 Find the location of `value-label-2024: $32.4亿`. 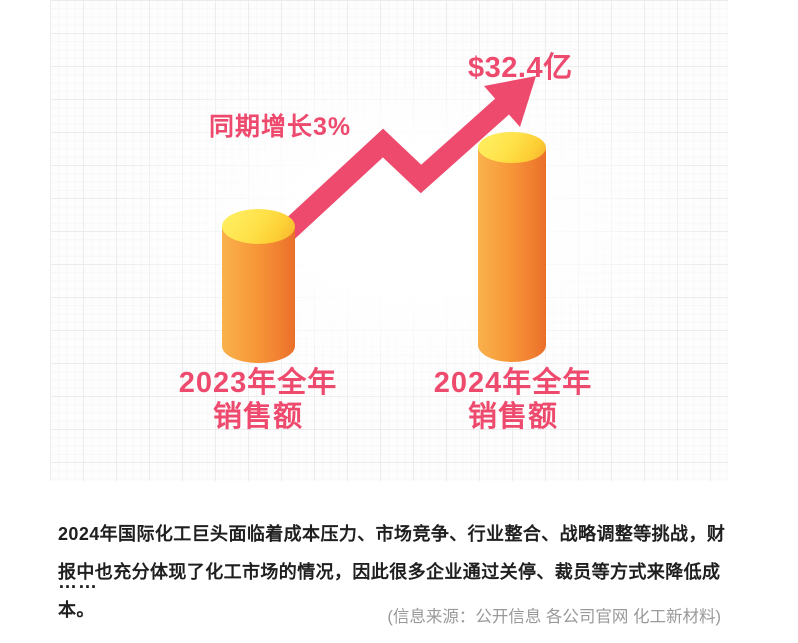

value-label-2024: $32.4亿 is located at coordinates (520, 68).